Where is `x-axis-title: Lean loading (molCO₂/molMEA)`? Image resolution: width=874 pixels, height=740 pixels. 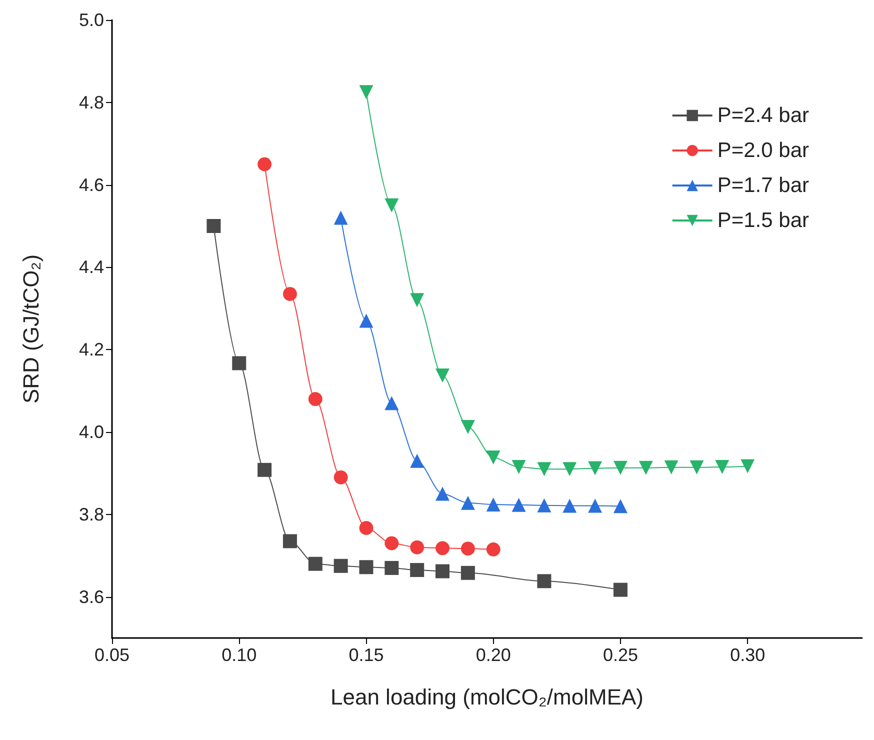
x-axis-title: Lean loading (molCO₂/molMEA) is located at coordinates (487, 697).